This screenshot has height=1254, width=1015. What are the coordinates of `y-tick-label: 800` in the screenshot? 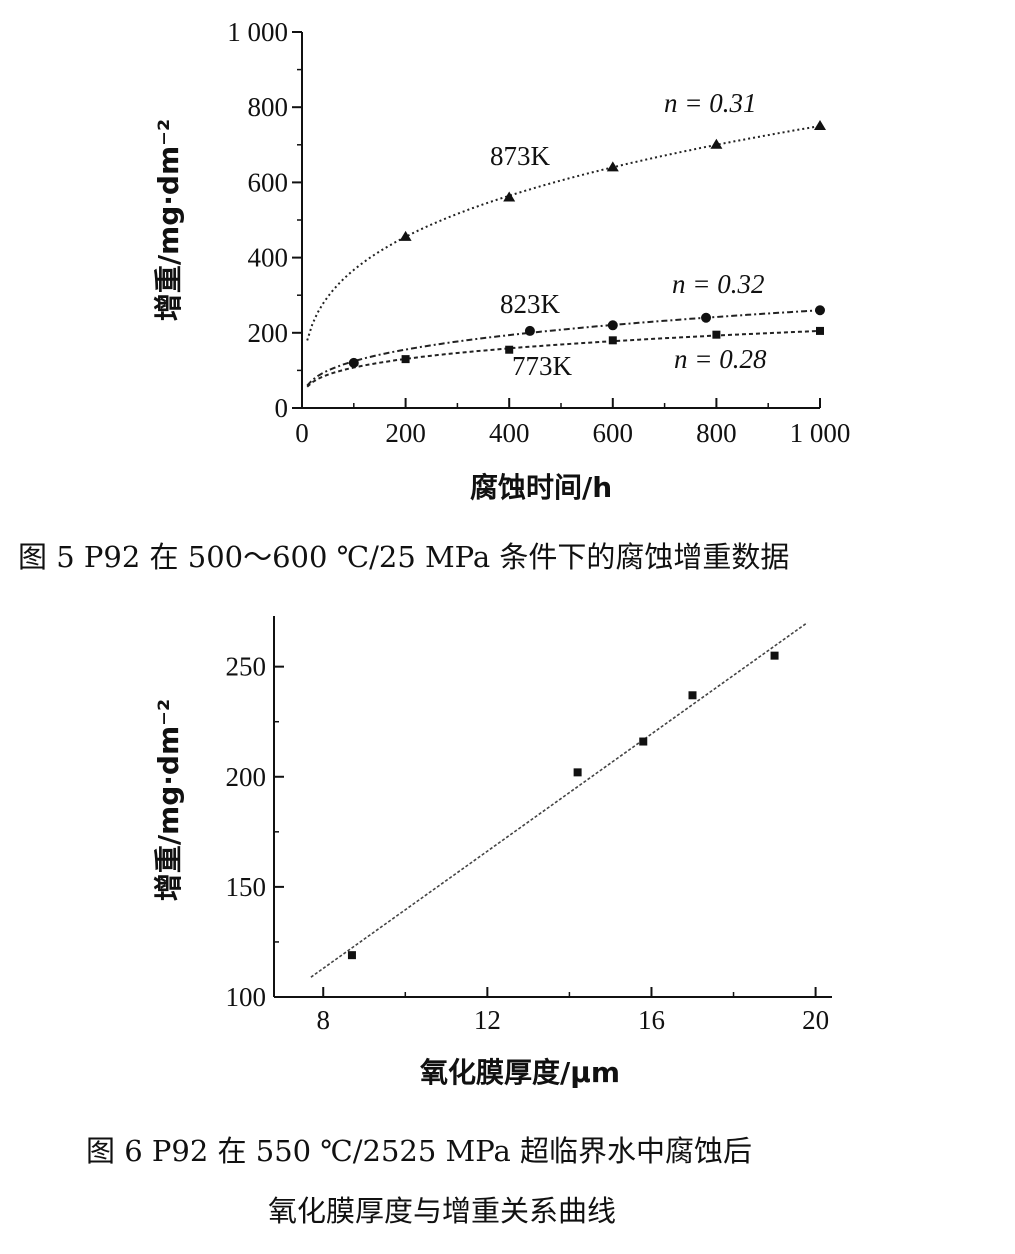 It's located at (268, 107).